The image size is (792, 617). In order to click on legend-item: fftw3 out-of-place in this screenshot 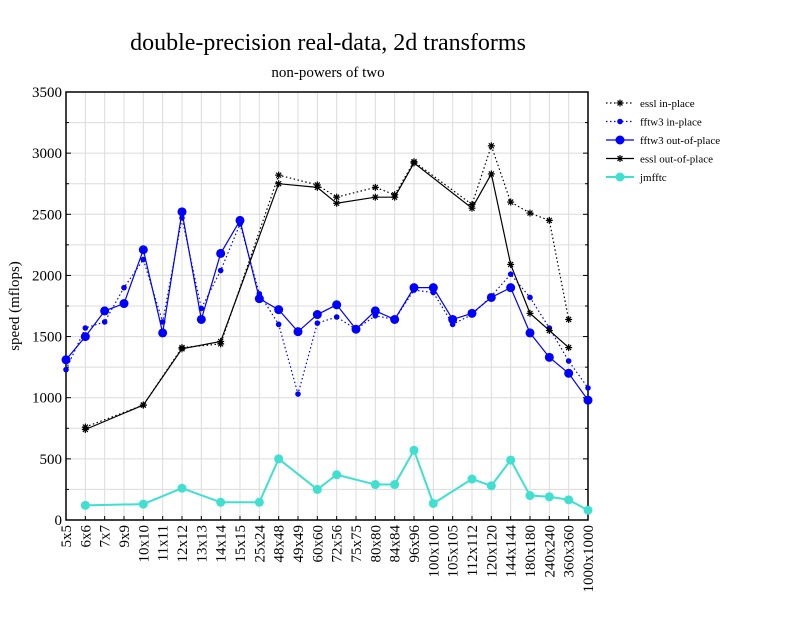, I will do `click(663, 141)`.